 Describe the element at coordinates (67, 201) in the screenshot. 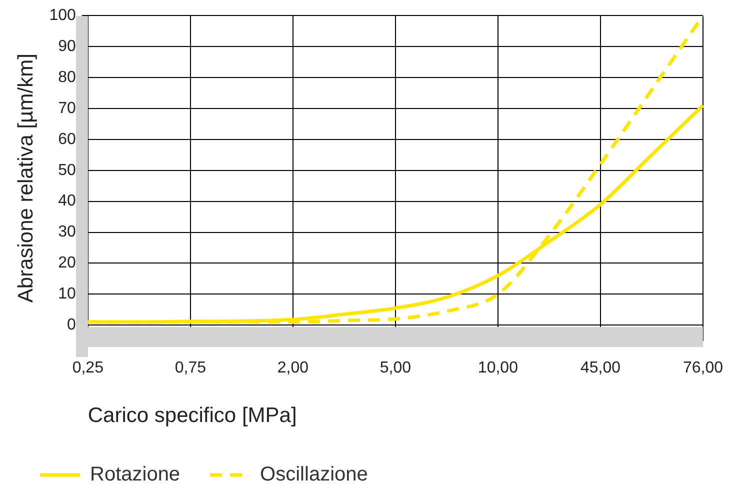

I see `y-tick-label: 40` at that location.